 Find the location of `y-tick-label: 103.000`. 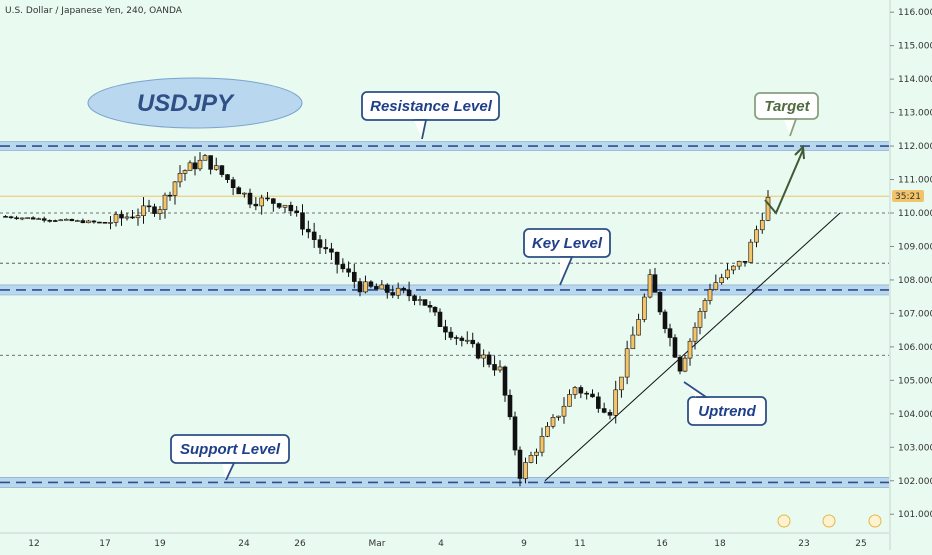

y-tick-label: 103.000 is located at coordinates (915, 448).